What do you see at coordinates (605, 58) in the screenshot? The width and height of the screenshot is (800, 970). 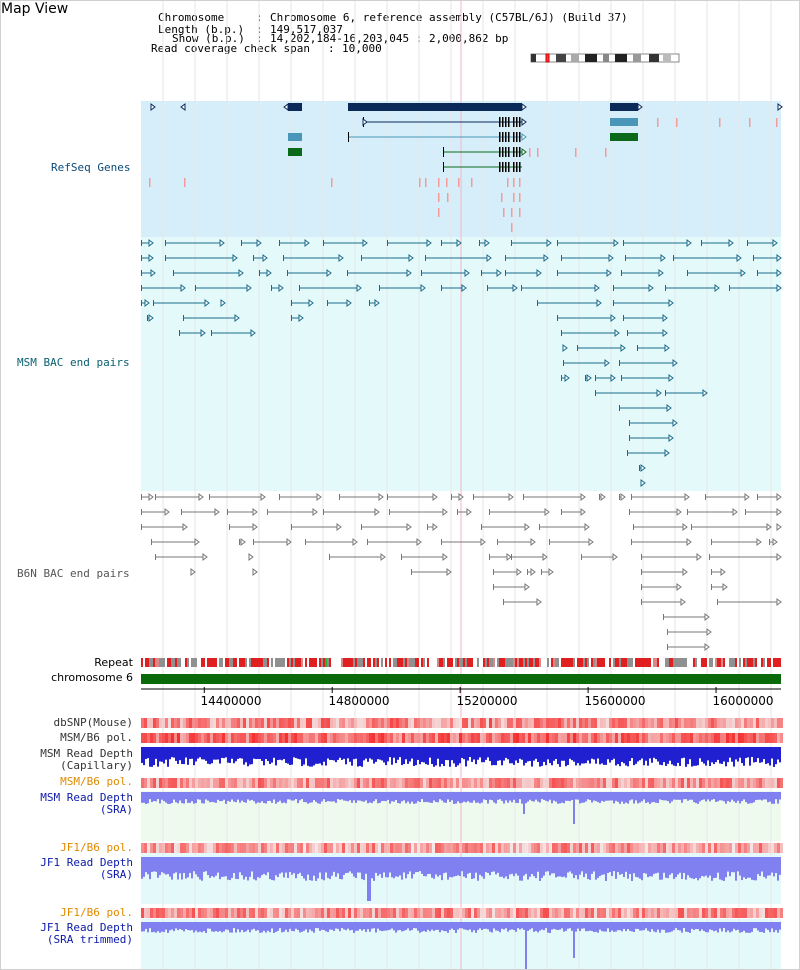 I see `chromosome-ideogram` at bounding box center [605, 58].